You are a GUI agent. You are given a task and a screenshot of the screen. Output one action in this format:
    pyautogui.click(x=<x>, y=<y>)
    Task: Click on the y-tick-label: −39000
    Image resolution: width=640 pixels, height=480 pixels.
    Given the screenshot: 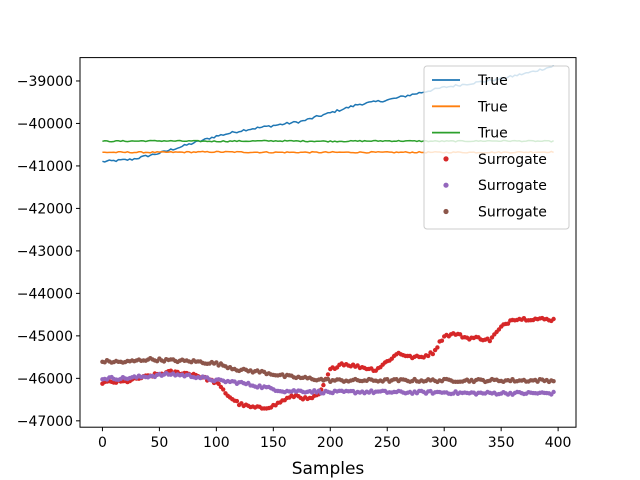 What is the action you would take?
    pyautogui.click(x=45, y=82)
    